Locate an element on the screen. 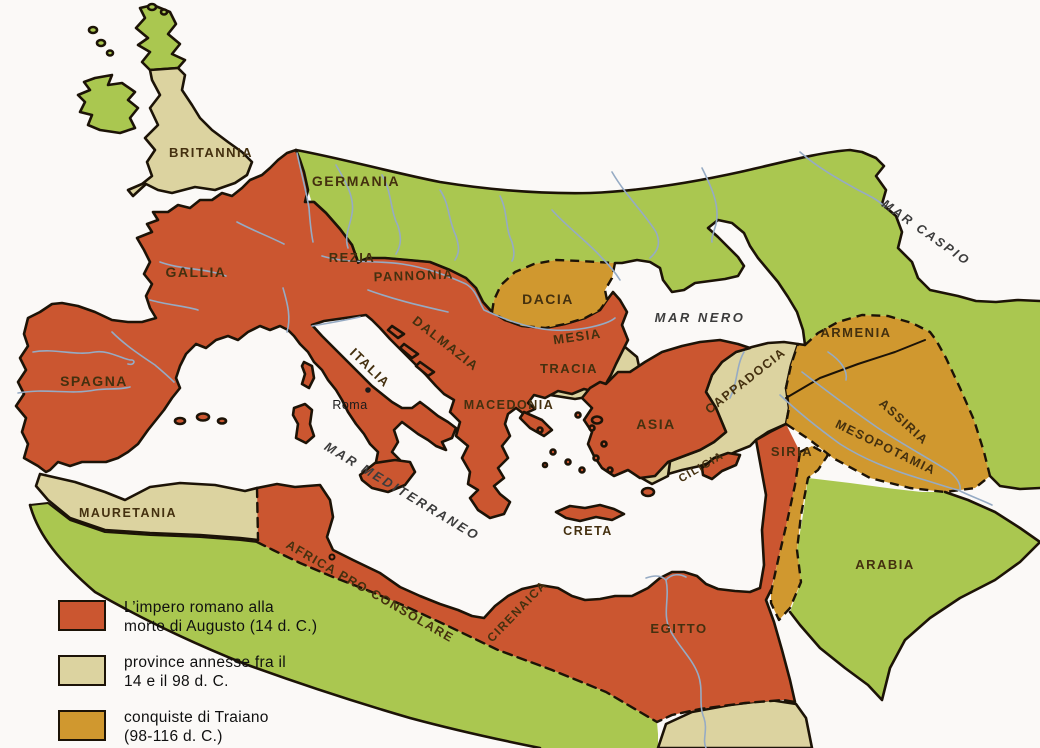 The width and height of the screenshot is (1040, 748). region-arabia is located at coordinates (915, 589).